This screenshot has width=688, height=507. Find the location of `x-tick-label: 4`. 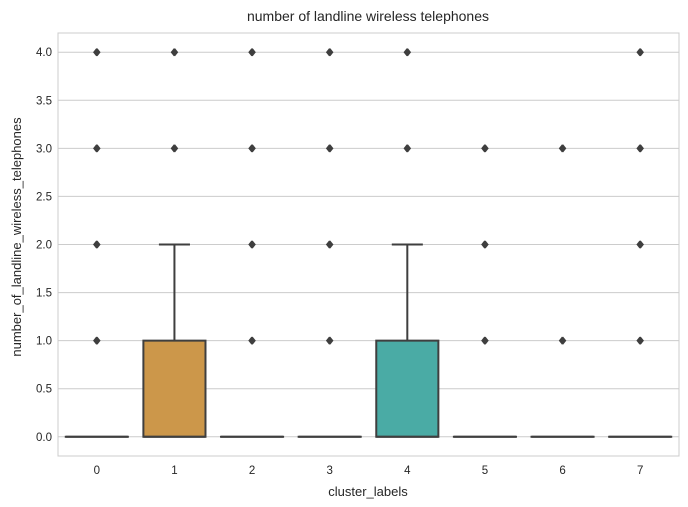

x-tick-label: 4 is located at coordinates (407, 471).